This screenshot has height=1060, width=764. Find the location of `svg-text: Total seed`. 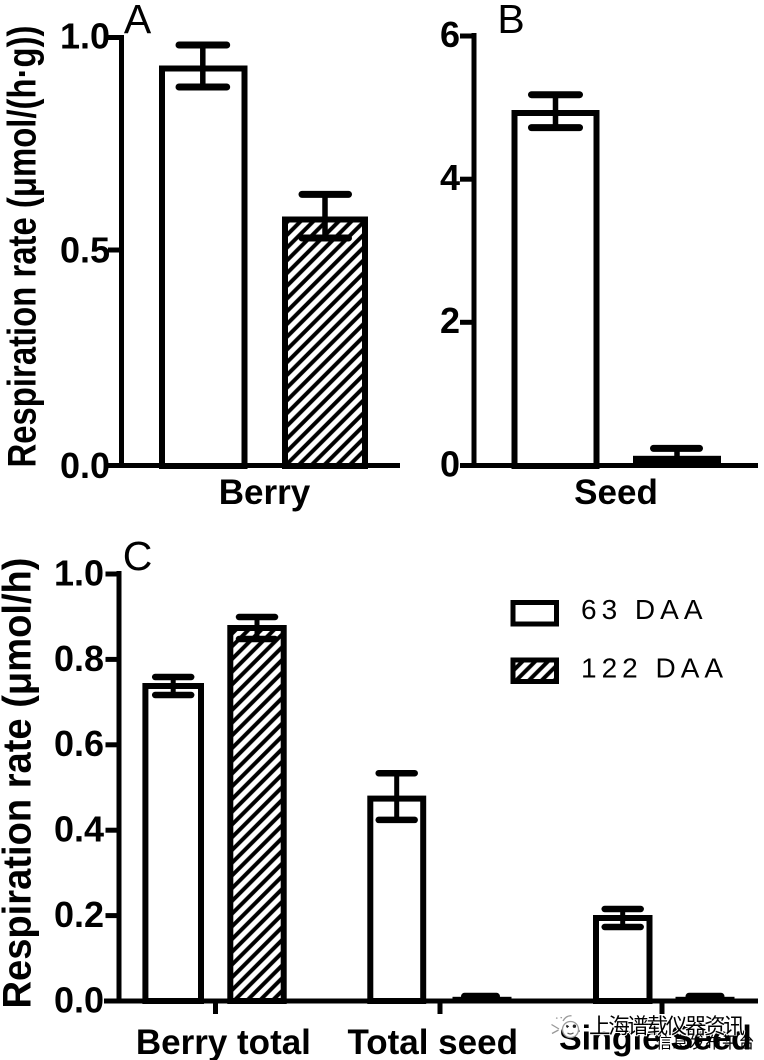

svg-text: Total seed is located at coordinates (432, 1041).